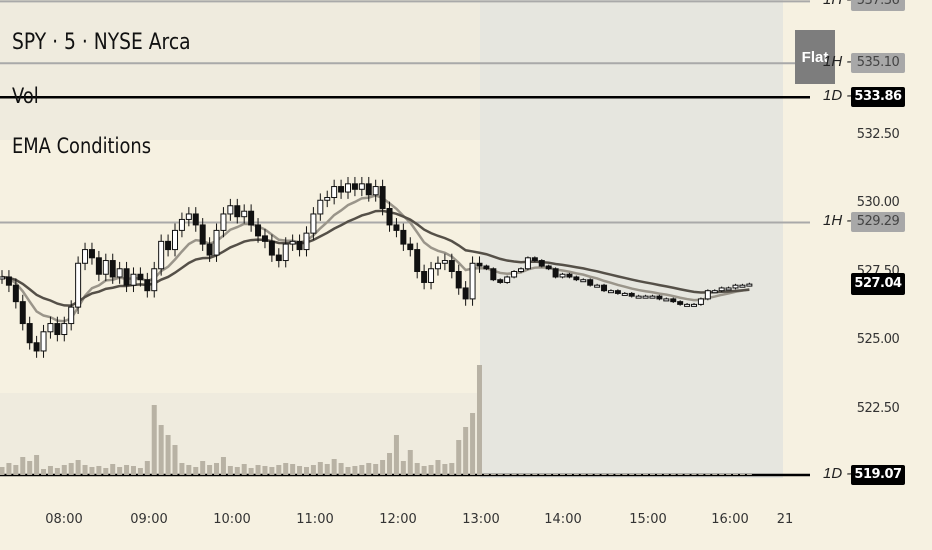 This screenshot has height=550, width=932. What do you see at coordinates (878, 6) in the screenshot?
I see `level-price-label: 537.36` at bounding box center [878, 6].